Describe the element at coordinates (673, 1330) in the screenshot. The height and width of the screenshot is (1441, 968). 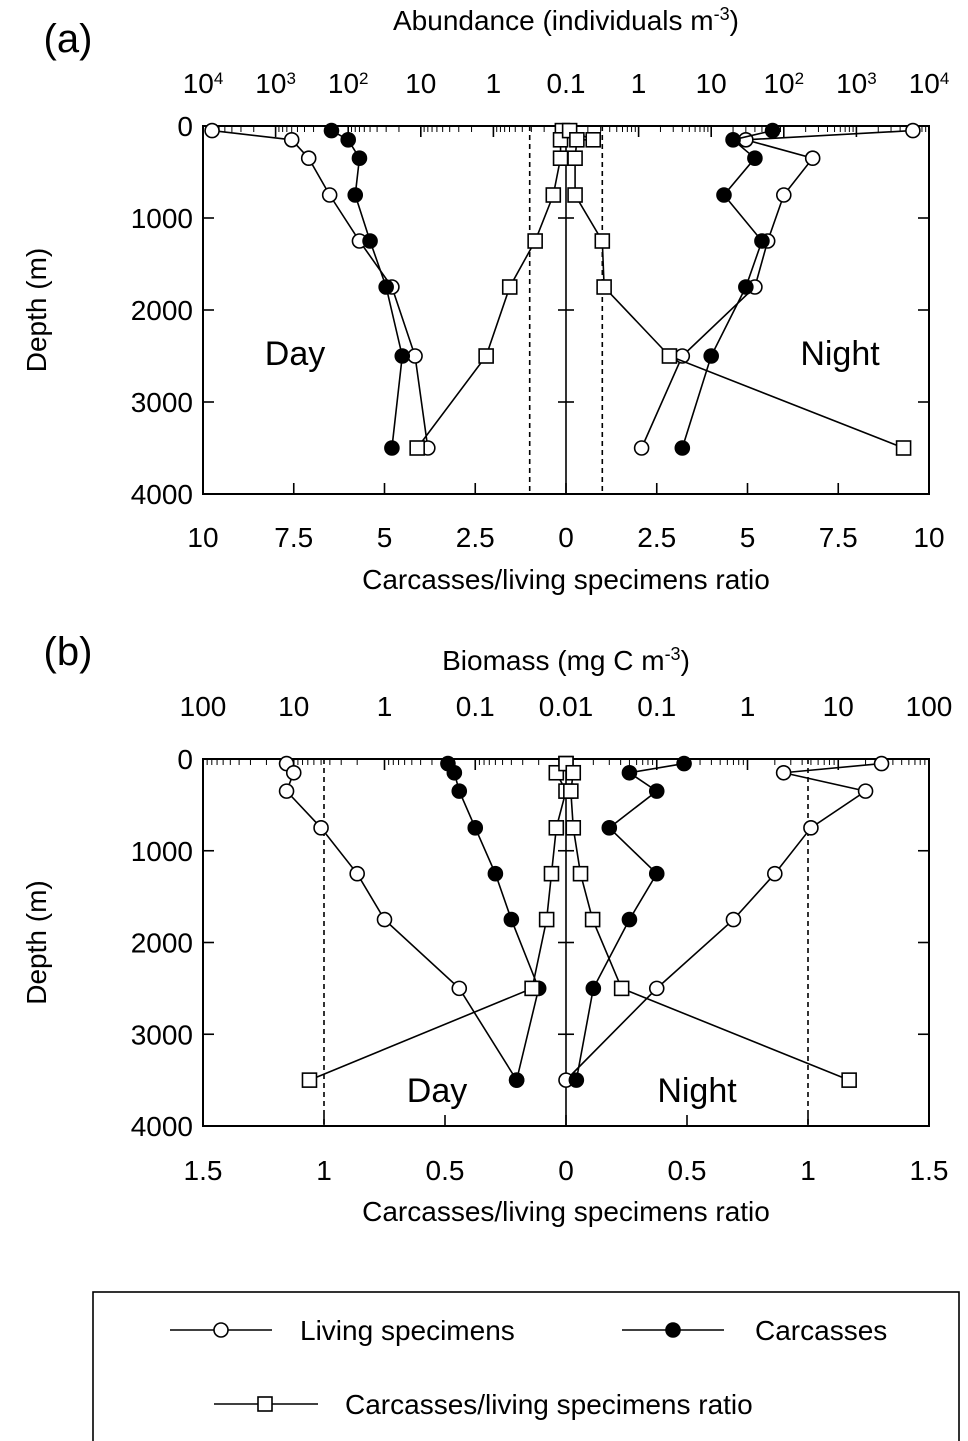
I see `legend-carcasses-marker` at that location.